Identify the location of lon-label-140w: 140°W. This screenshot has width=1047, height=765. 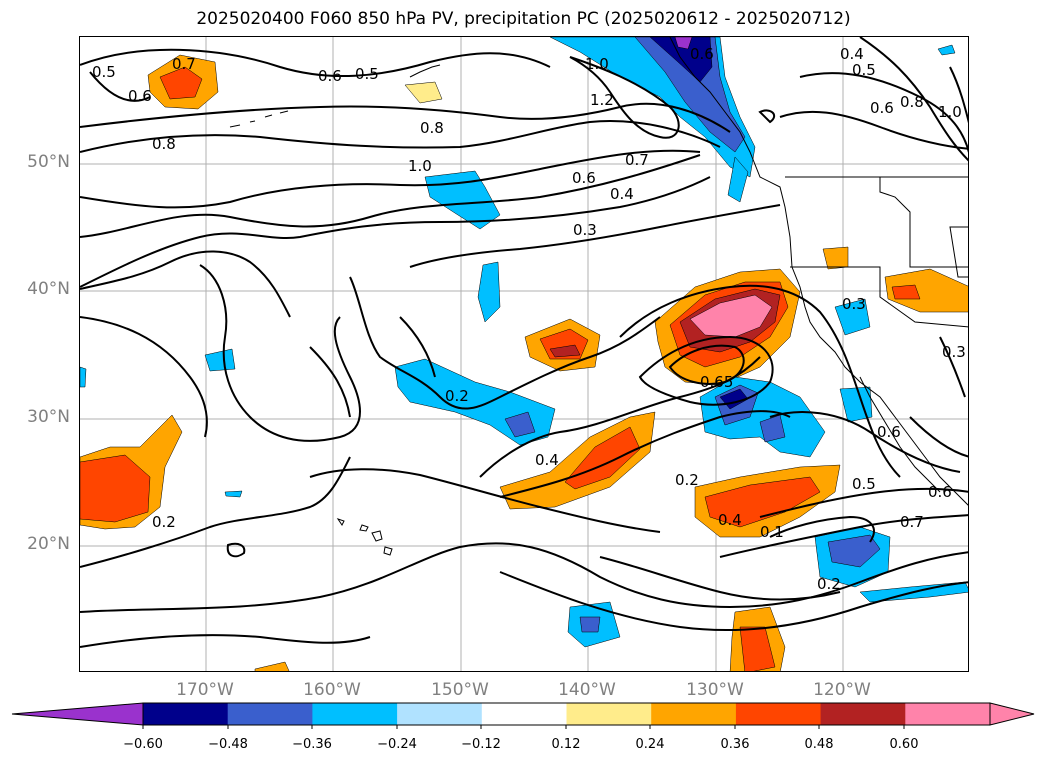
(587, 690).